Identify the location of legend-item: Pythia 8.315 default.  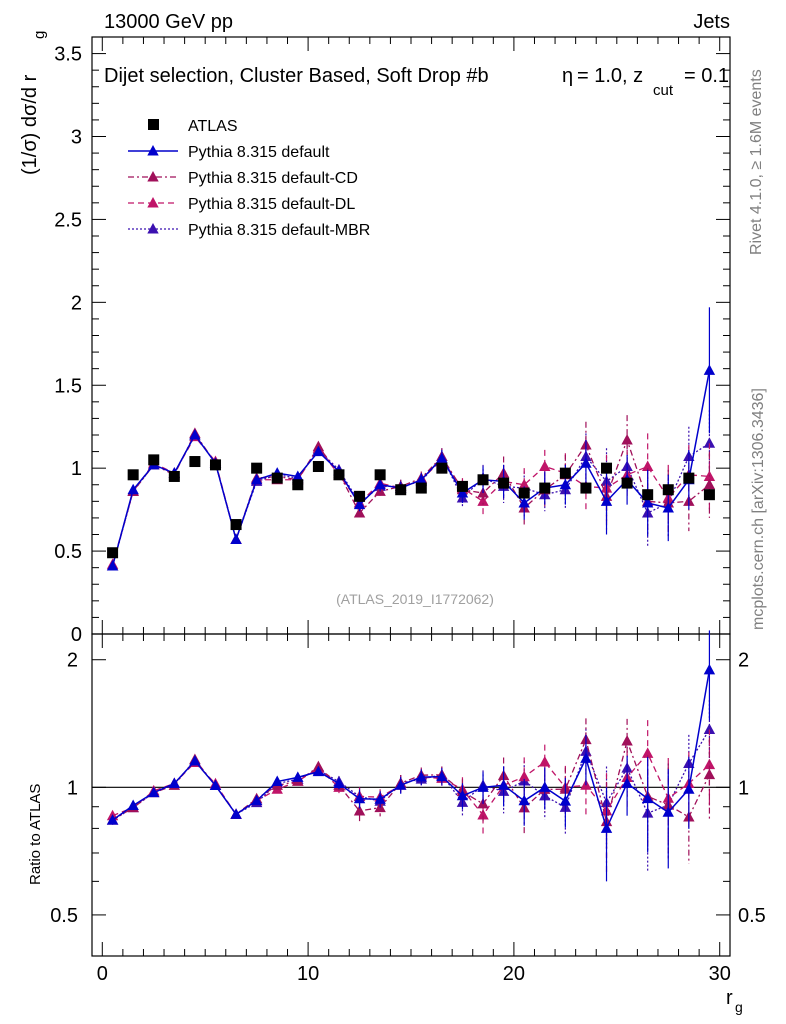
(229, 152).